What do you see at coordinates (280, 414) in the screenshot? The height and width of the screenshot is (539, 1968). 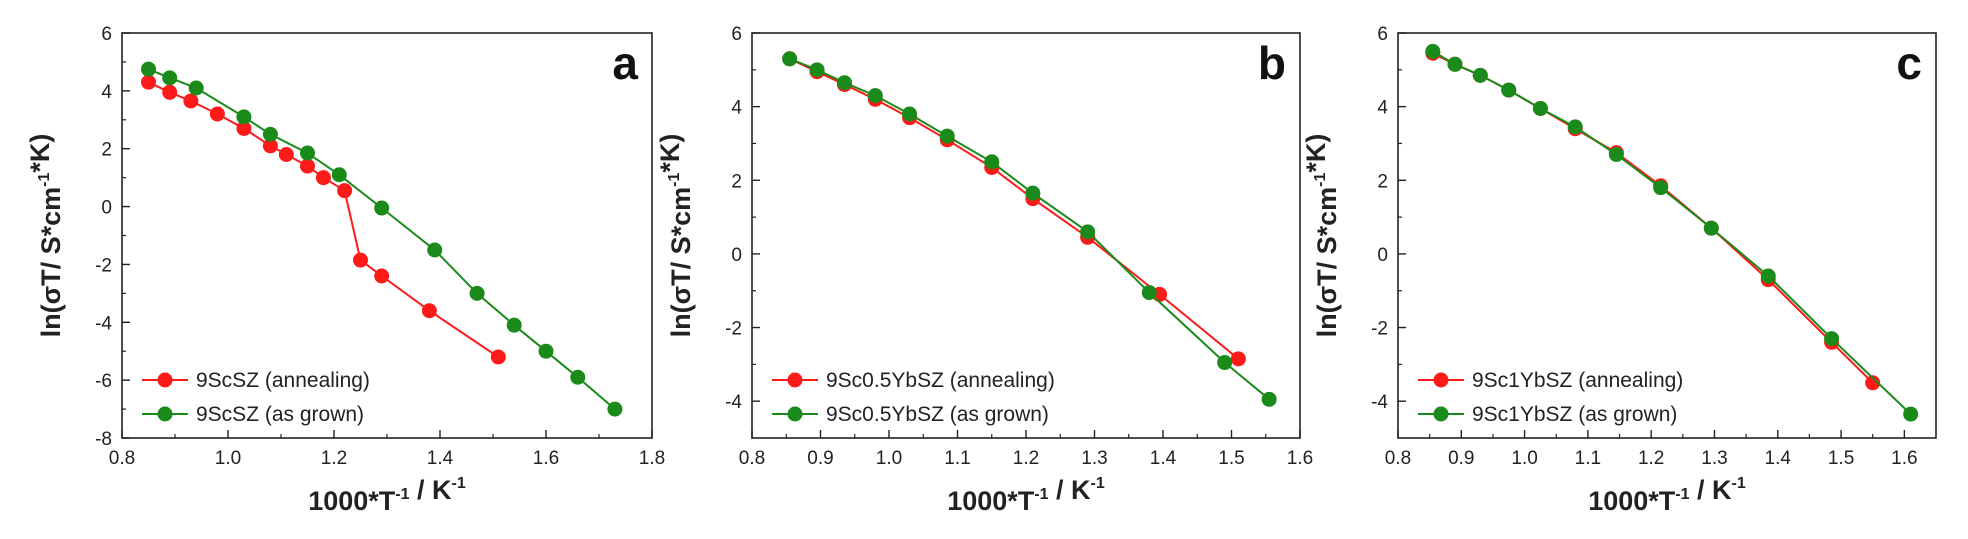 I see `legend-label-as_grown: 9ScSZ (as grown)` at bounding box center [280, 414].